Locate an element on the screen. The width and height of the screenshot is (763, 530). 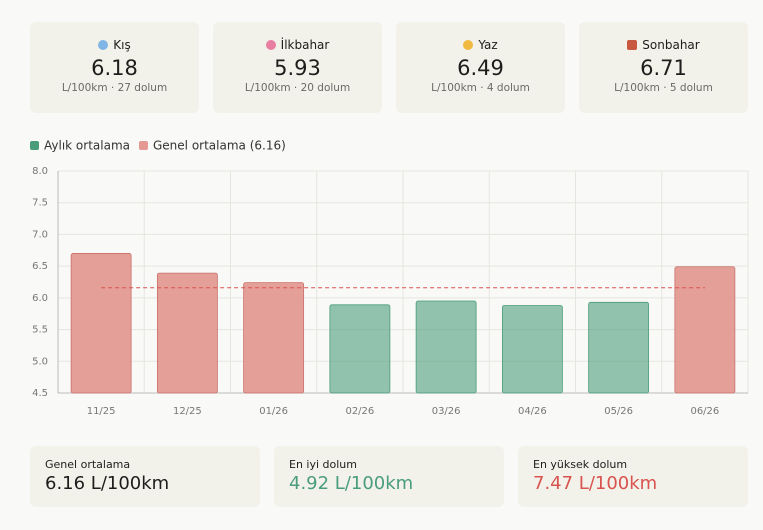
y-tick-label: 8.0 is located at coordinates (40, 171).